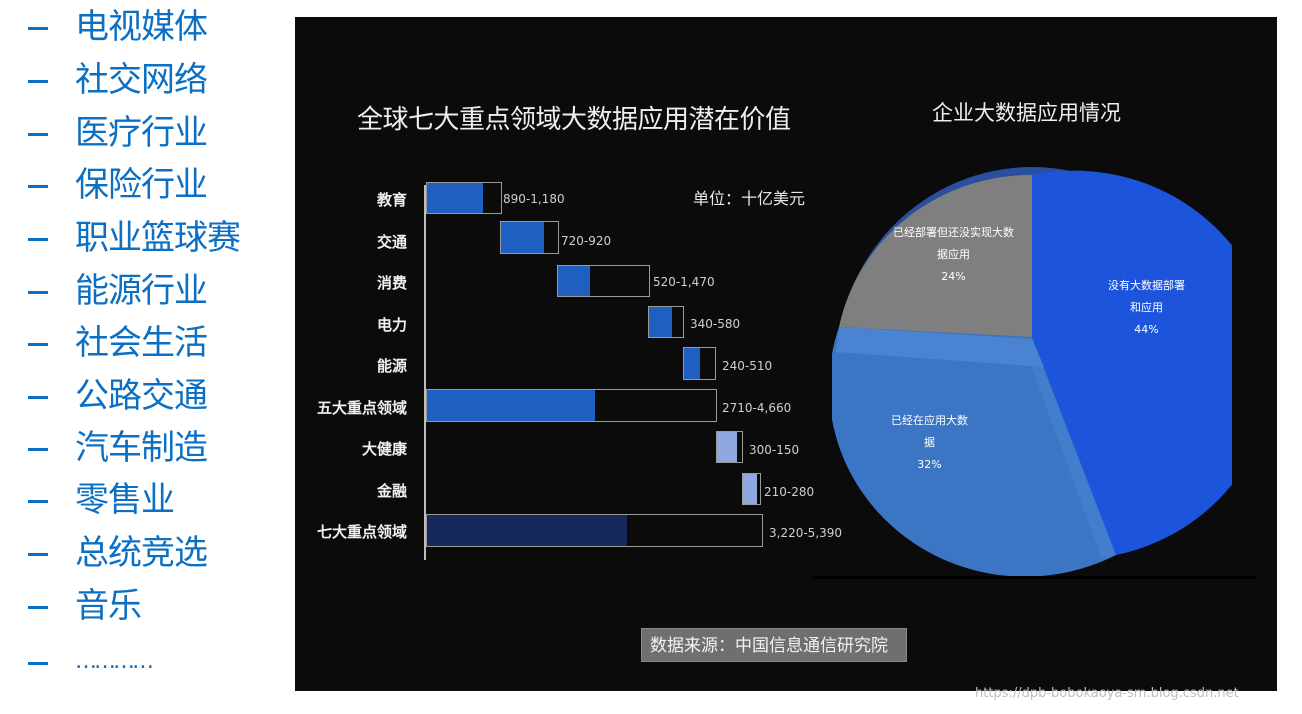 This screenshot has height=714, width=1302. Describe the element at coordinates (571, 405) in the screenshot. I see `bar-five-key-areas` at that location.